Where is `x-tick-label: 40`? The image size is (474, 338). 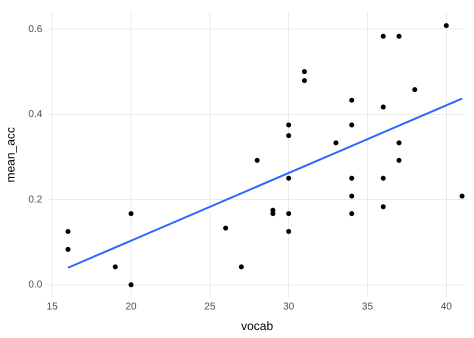
x-tick-label: 40 is located at coordinates (446, 306).